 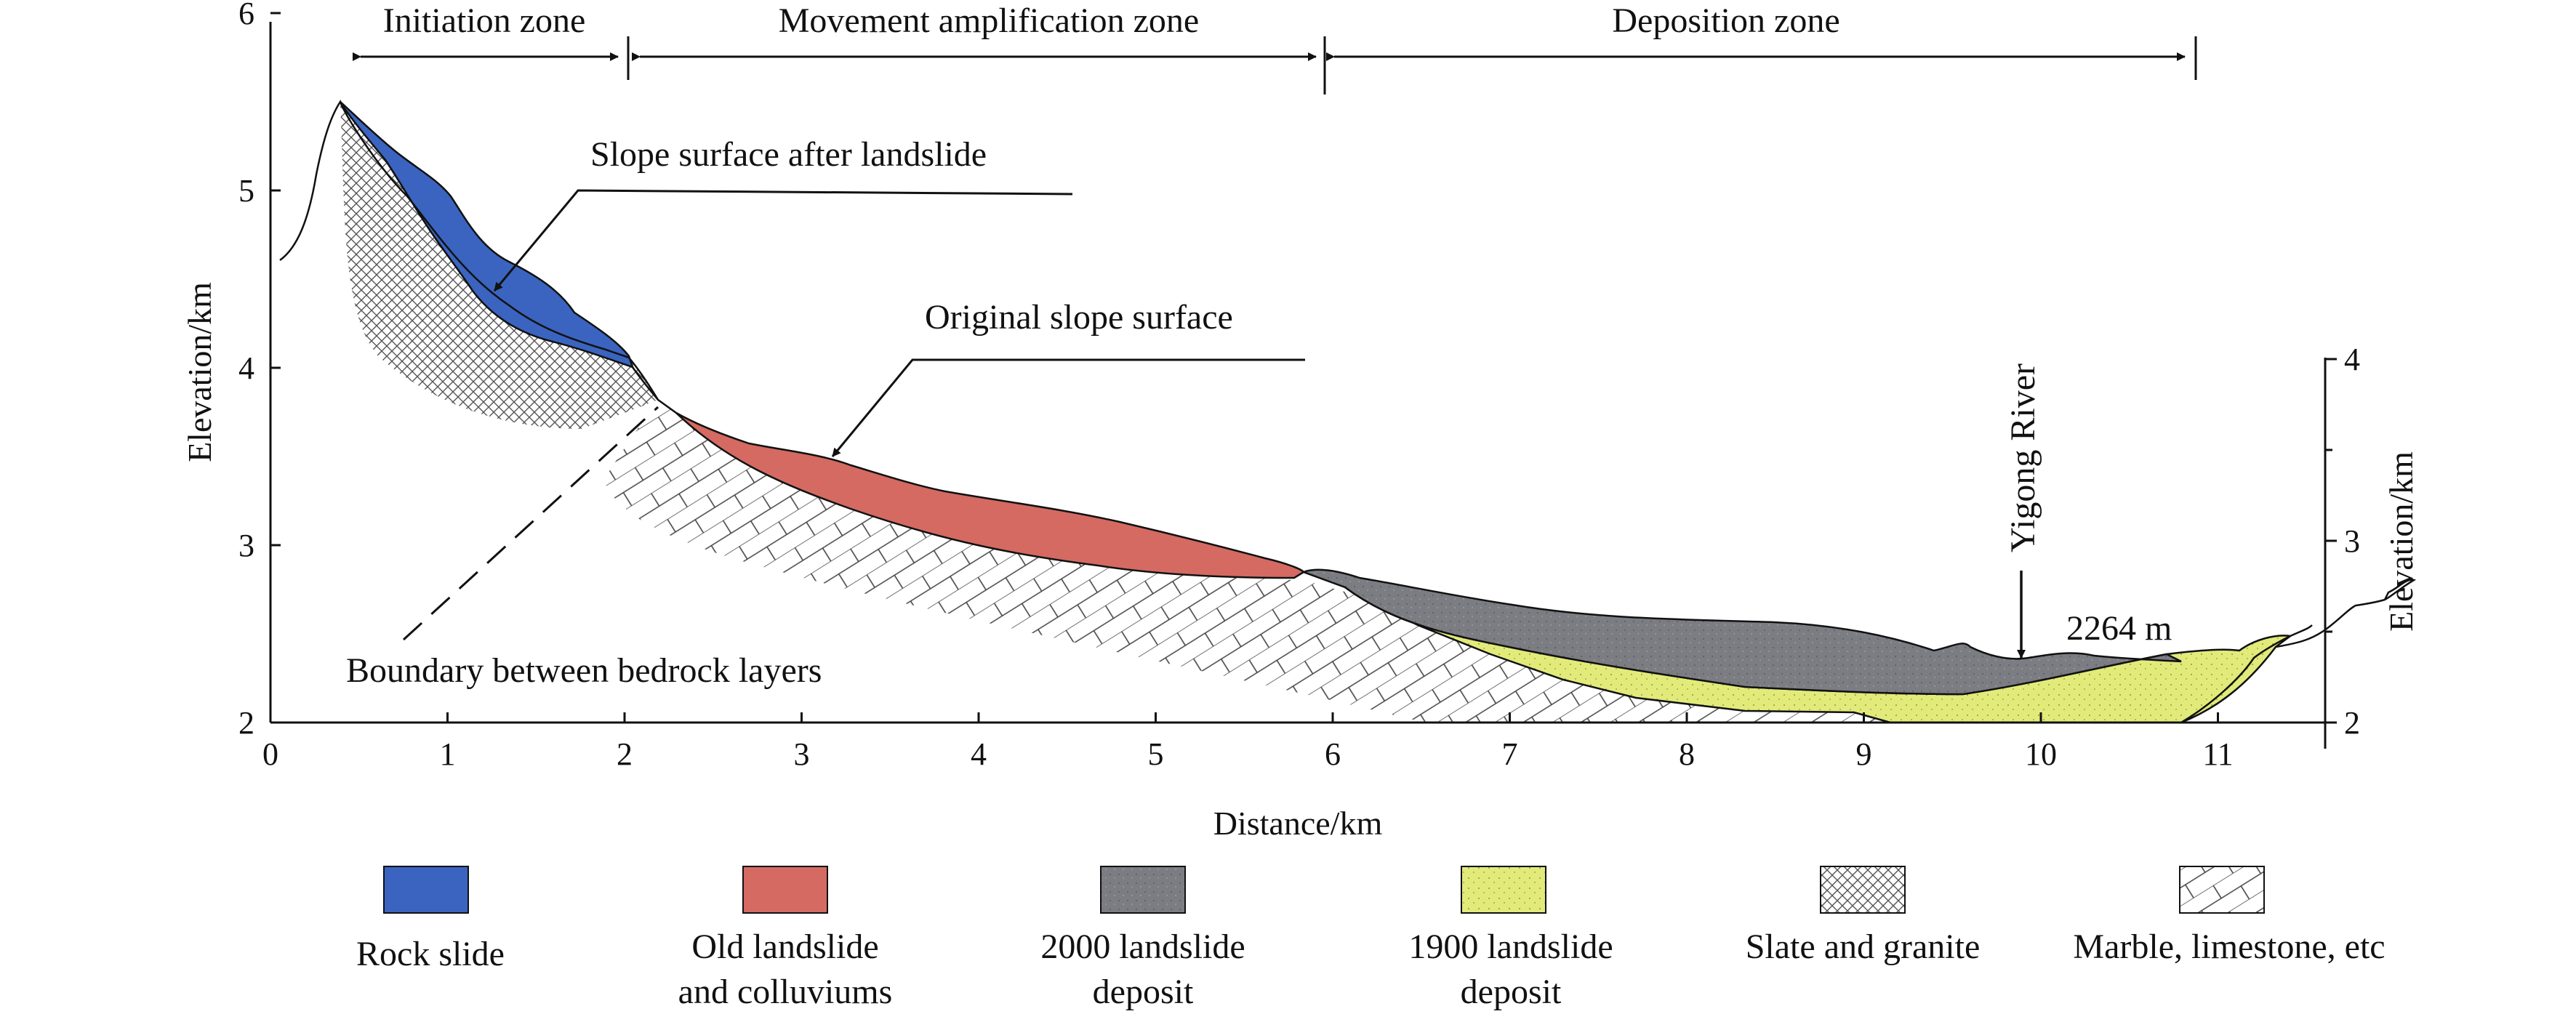 I want to click on leader-slope-after, so click(x=783, y=240).